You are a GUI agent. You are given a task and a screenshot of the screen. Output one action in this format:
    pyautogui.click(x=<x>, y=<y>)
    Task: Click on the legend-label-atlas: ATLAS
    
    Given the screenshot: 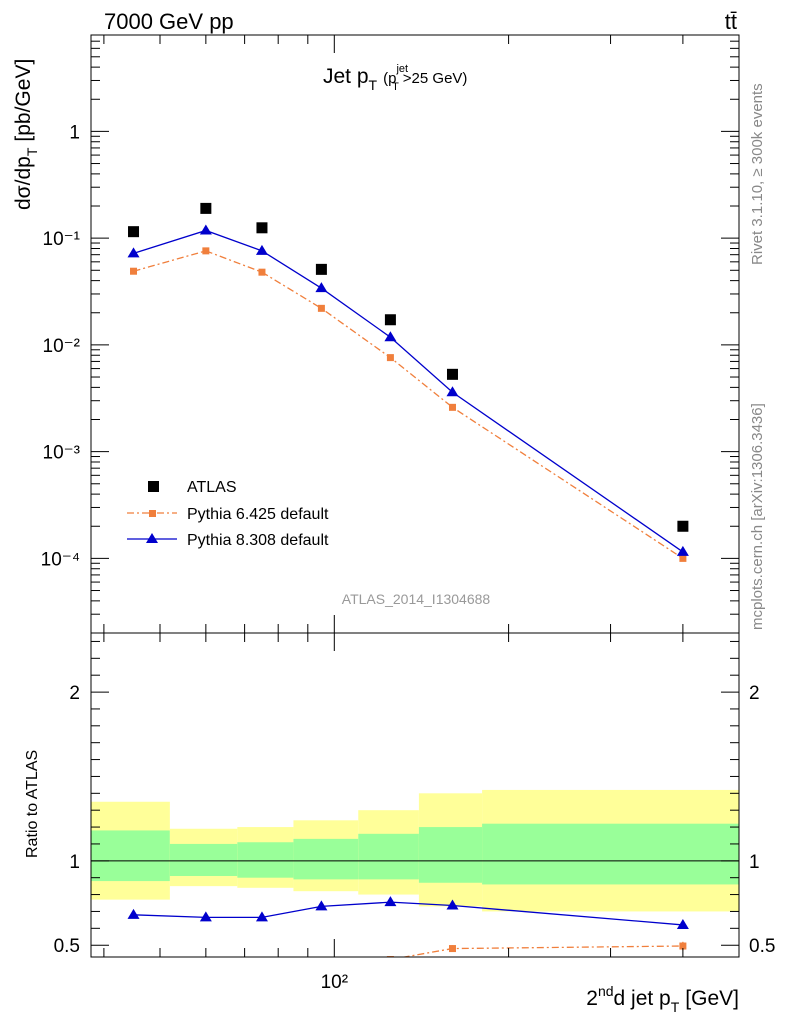 What is the action you would take?
    pyautogui.click(x=212, y=487)
    